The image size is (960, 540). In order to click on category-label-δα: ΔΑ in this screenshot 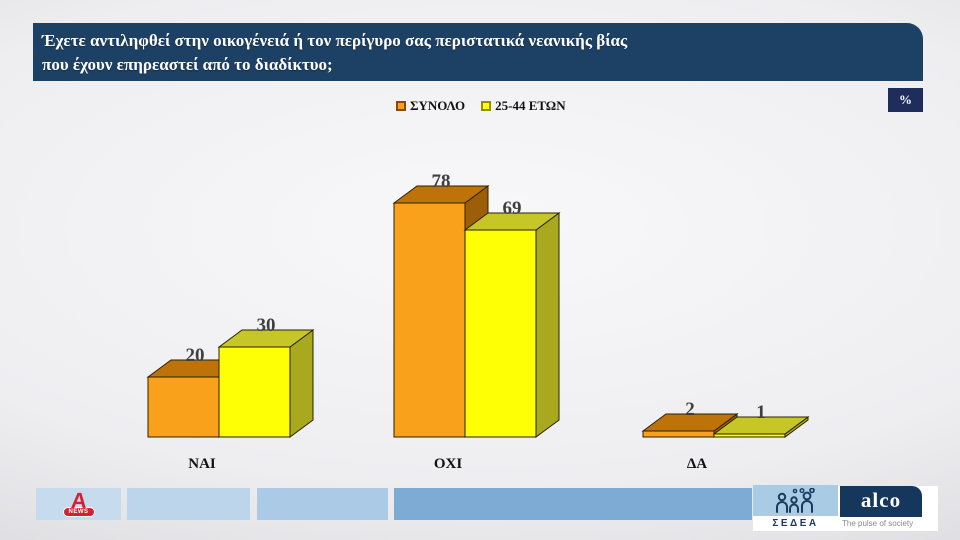, I will do `click(697, 464)`.